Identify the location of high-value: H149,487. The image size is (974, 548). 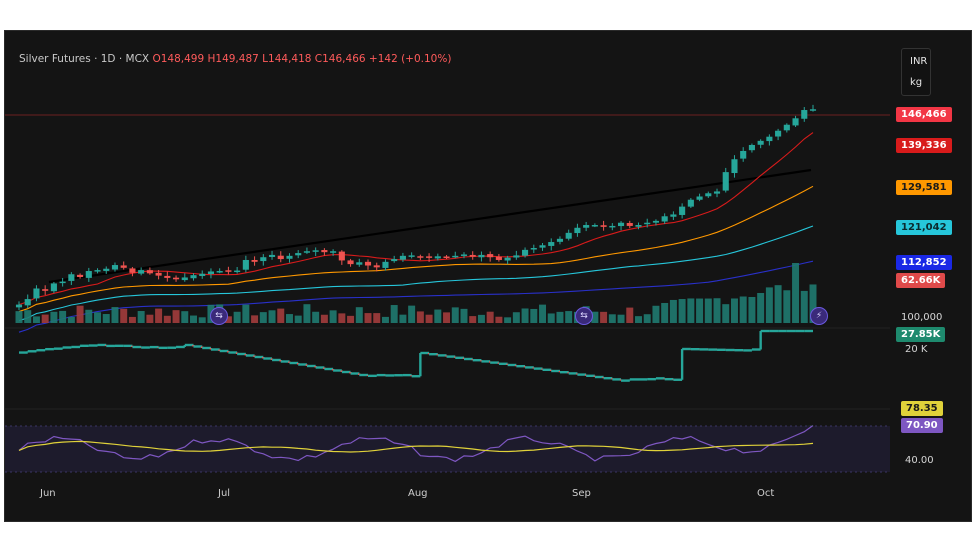
(233, 59).